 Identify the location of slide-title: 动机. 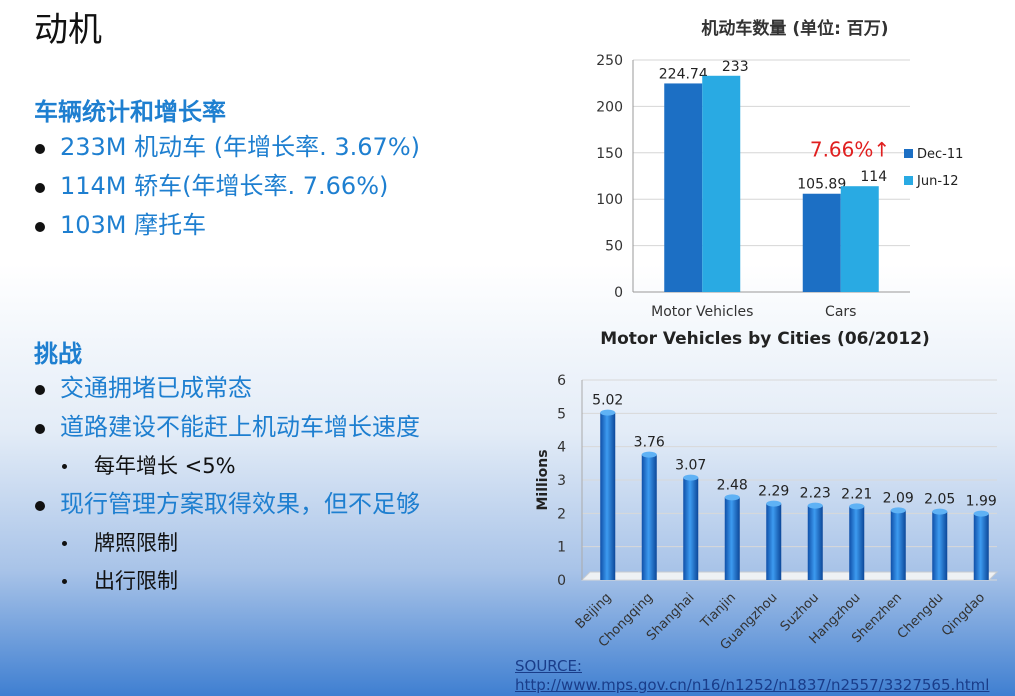
(68, 30).